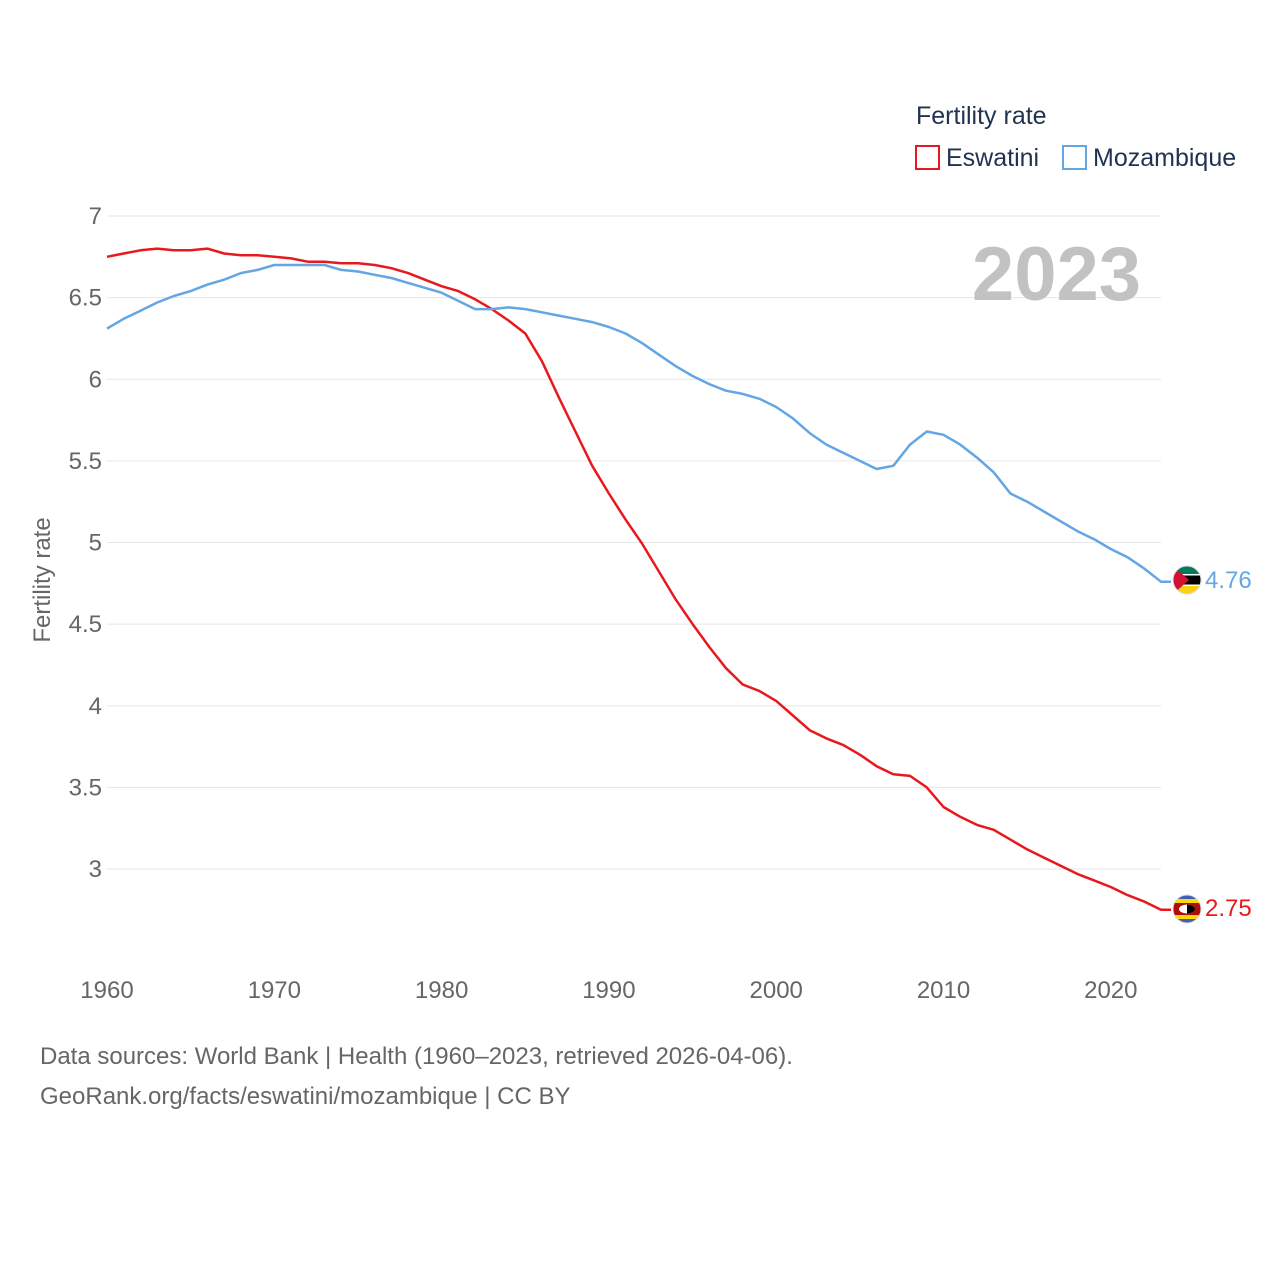 Image resolution: width=1280 pixels, height=1280 pixels. I want to click on y-tick-label: 5.5, so click(85, 461).